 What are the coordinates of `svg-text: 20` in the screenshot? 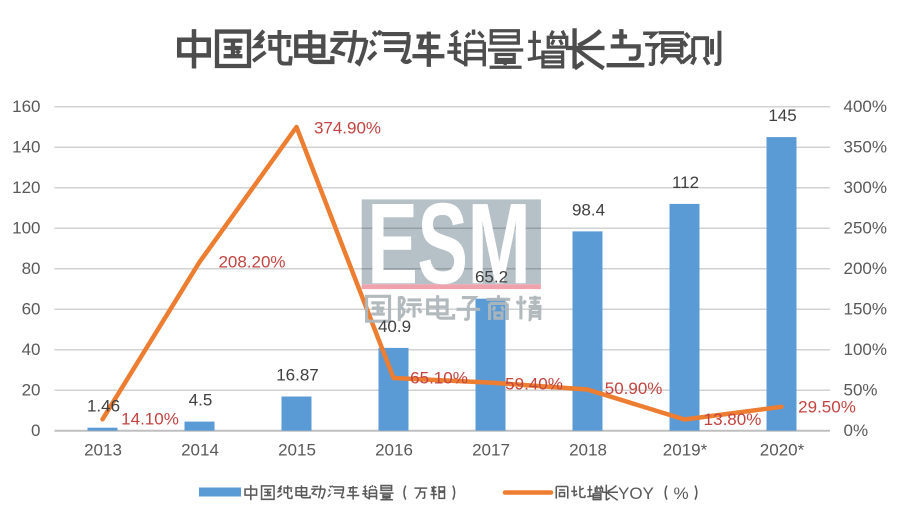 It's located at (31, 390).